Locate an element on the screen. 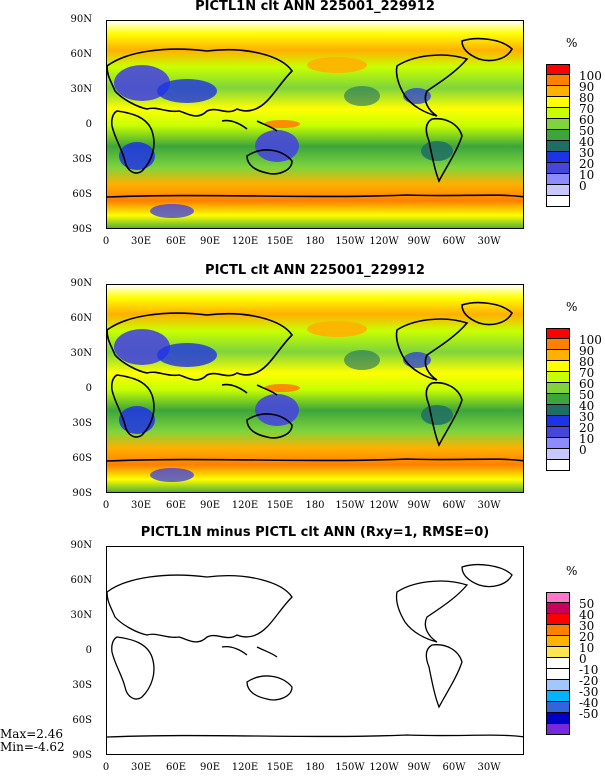  lon-label: 30E is located at coordinates (141, 241).